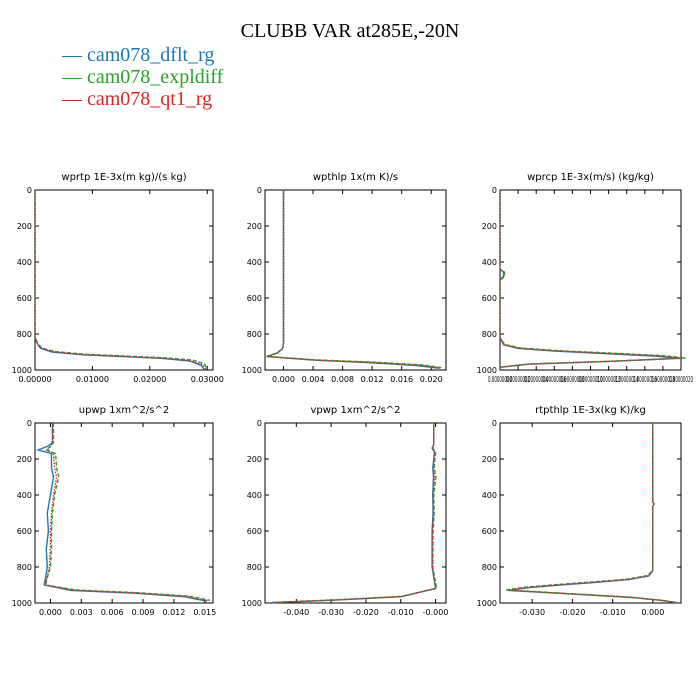 This screenshot has width=700, height=700. What do you see at coordinates (663, 379) in the screenshot?
I see `x-tick-label: 0.00000018` at bounding box center [663, 379].